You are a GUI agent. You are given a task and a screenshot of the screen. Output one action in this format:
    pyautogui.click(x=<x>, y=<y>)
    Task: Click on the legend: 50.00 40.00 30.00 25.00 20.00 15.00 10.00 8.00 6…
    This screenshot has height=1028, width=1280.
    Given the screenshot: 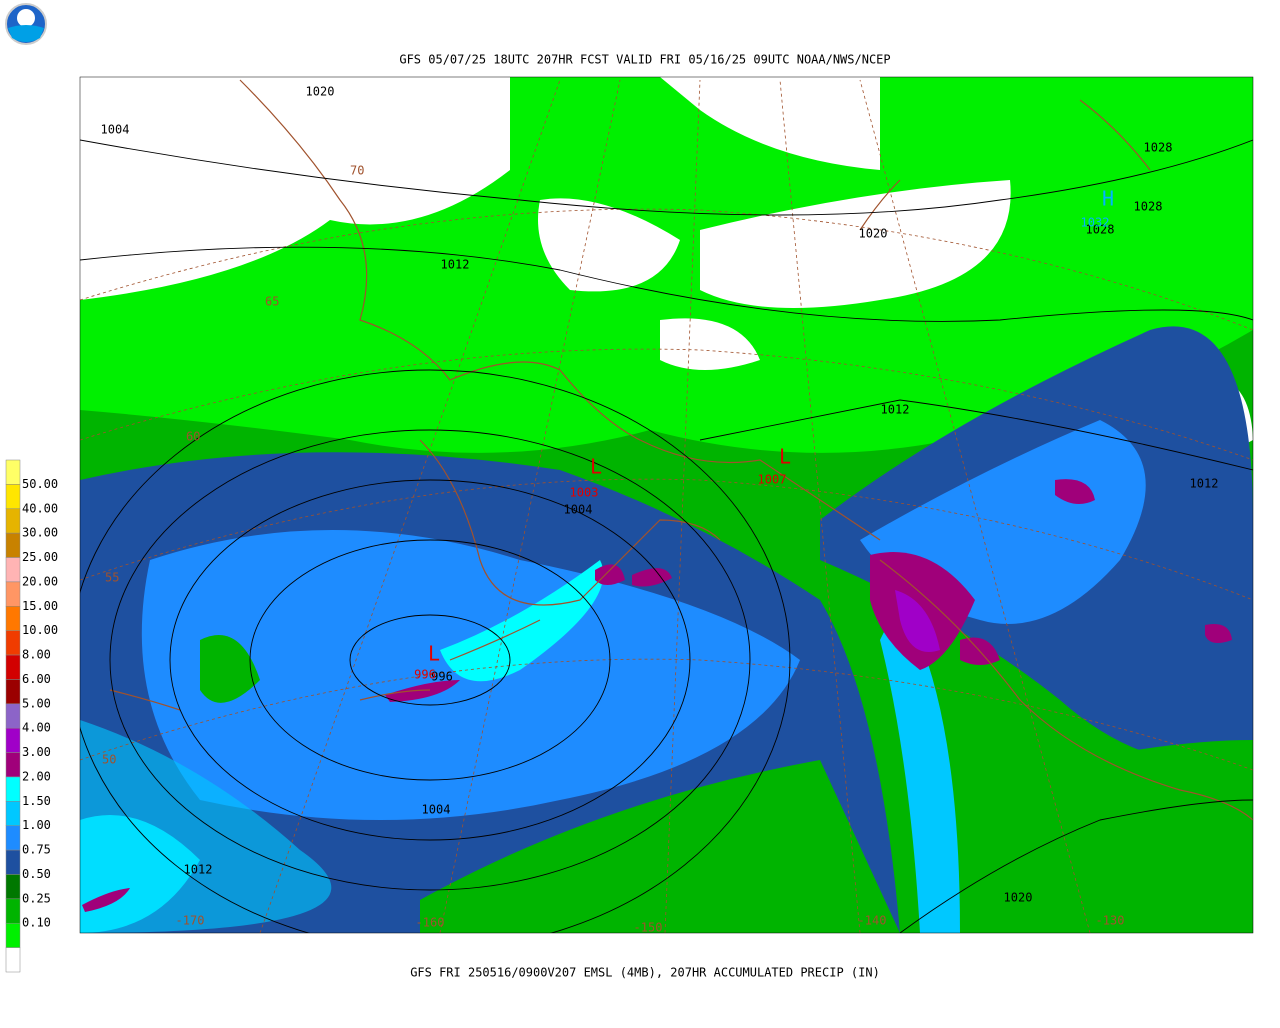 What is the action you would take?
    pyautogui.click(x=31, y=716)
    